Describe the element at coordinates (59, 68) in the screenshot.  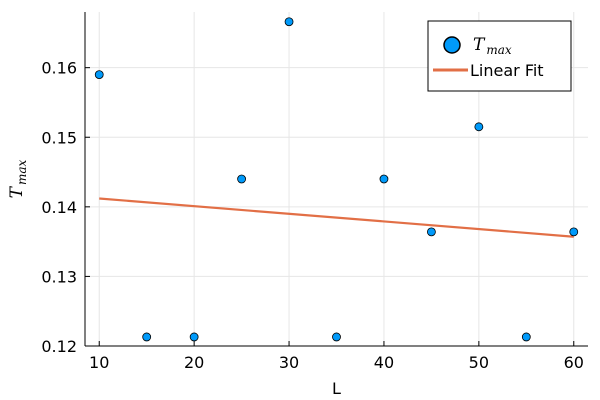
I see `y-tick-label: 0.16` at that location.